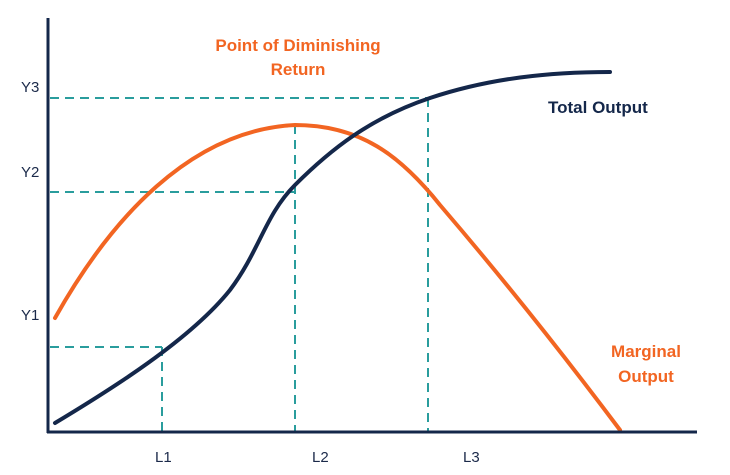 The image size is (730, 475). Describe the element at coordinates (320, 457) in the screenshot. I see `x-tick-l2: L2` at that location.